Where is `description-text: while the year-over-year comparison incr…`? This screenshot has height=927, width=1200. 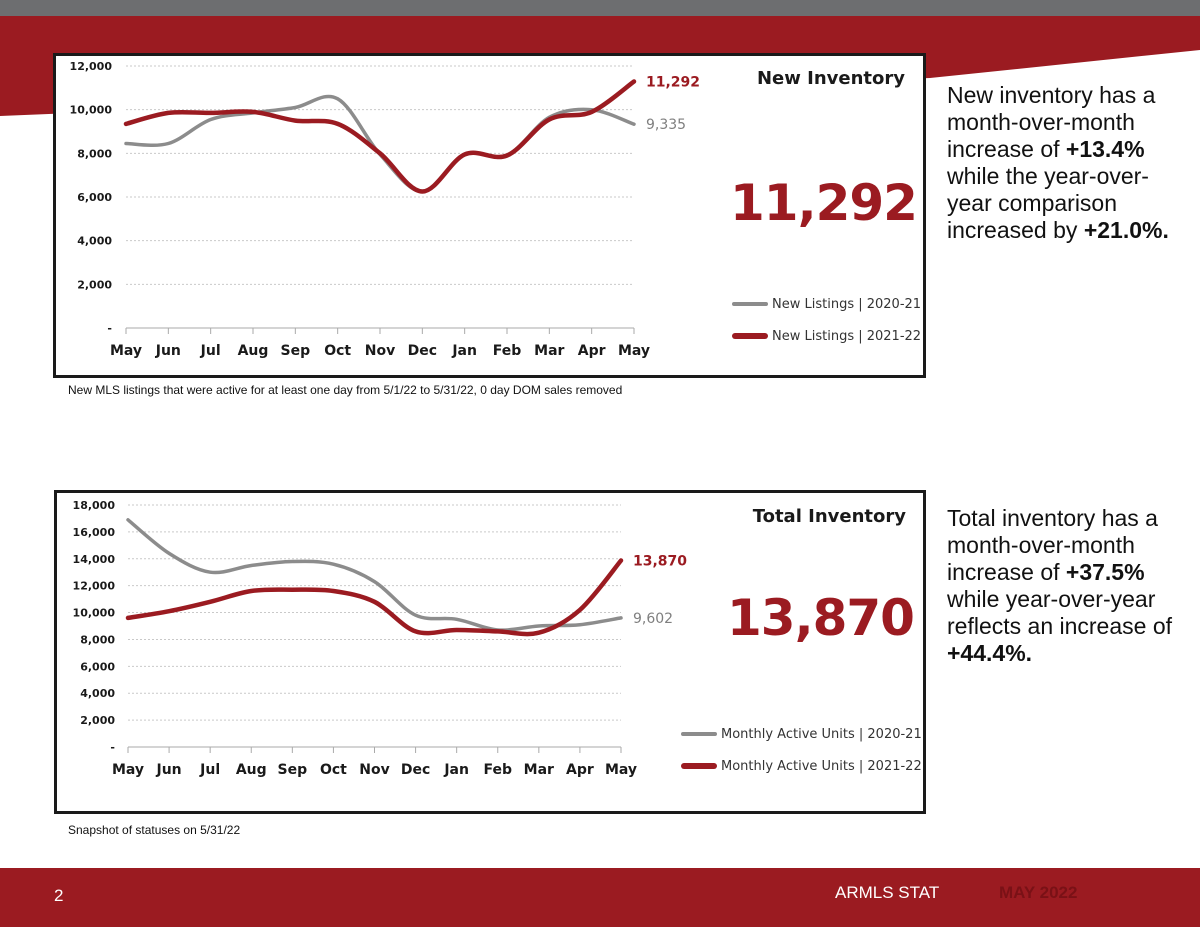
description-text: while the year-over-year comparison incr… is located at coordinates (1048, 203).